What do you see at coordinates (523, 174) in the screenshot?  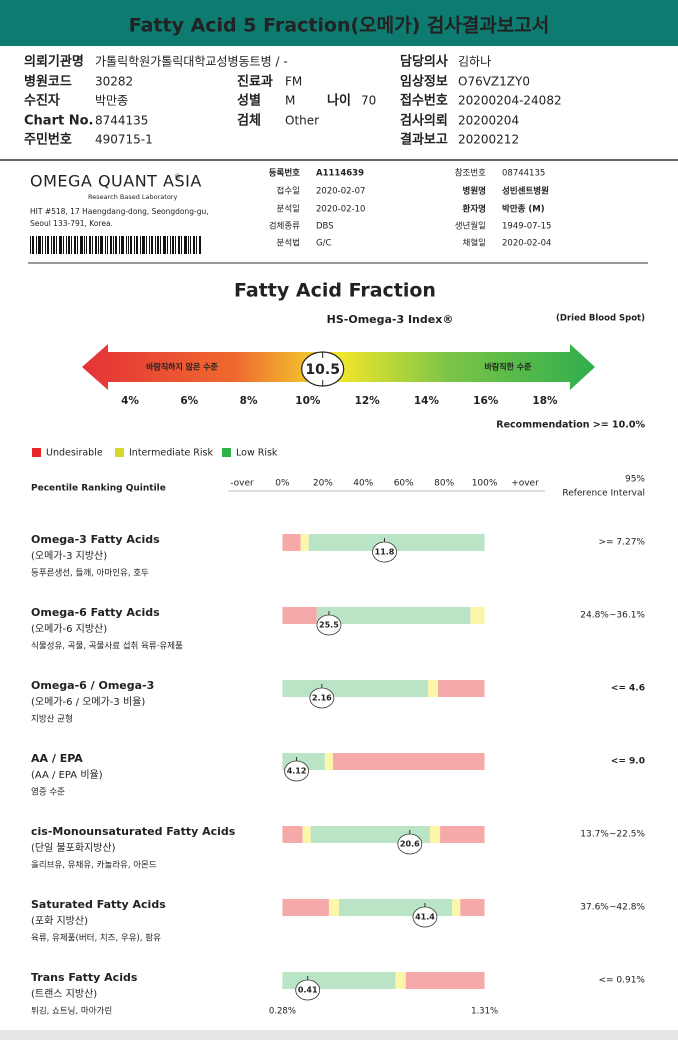 I see `lab-value: 08744135` at bounding box center [523, 174].